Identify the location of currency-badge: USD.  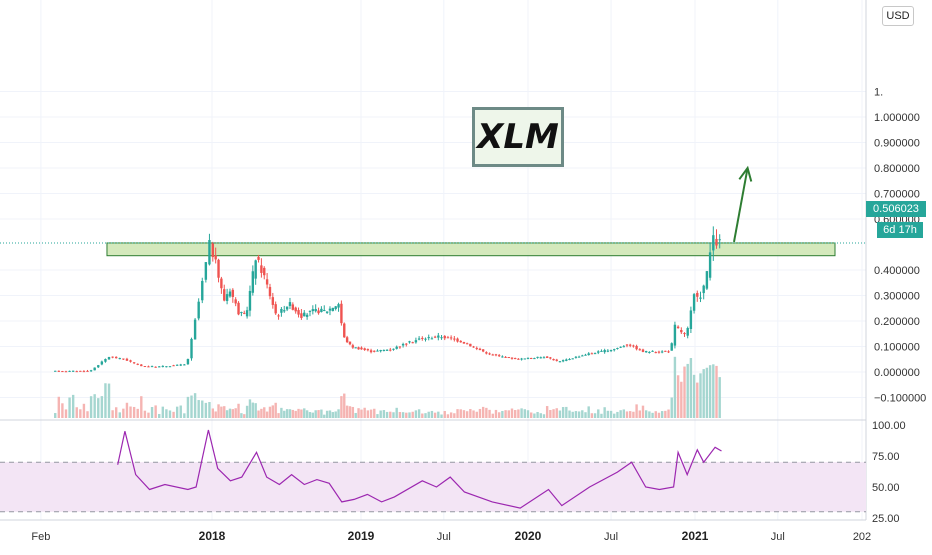
(898, 16).